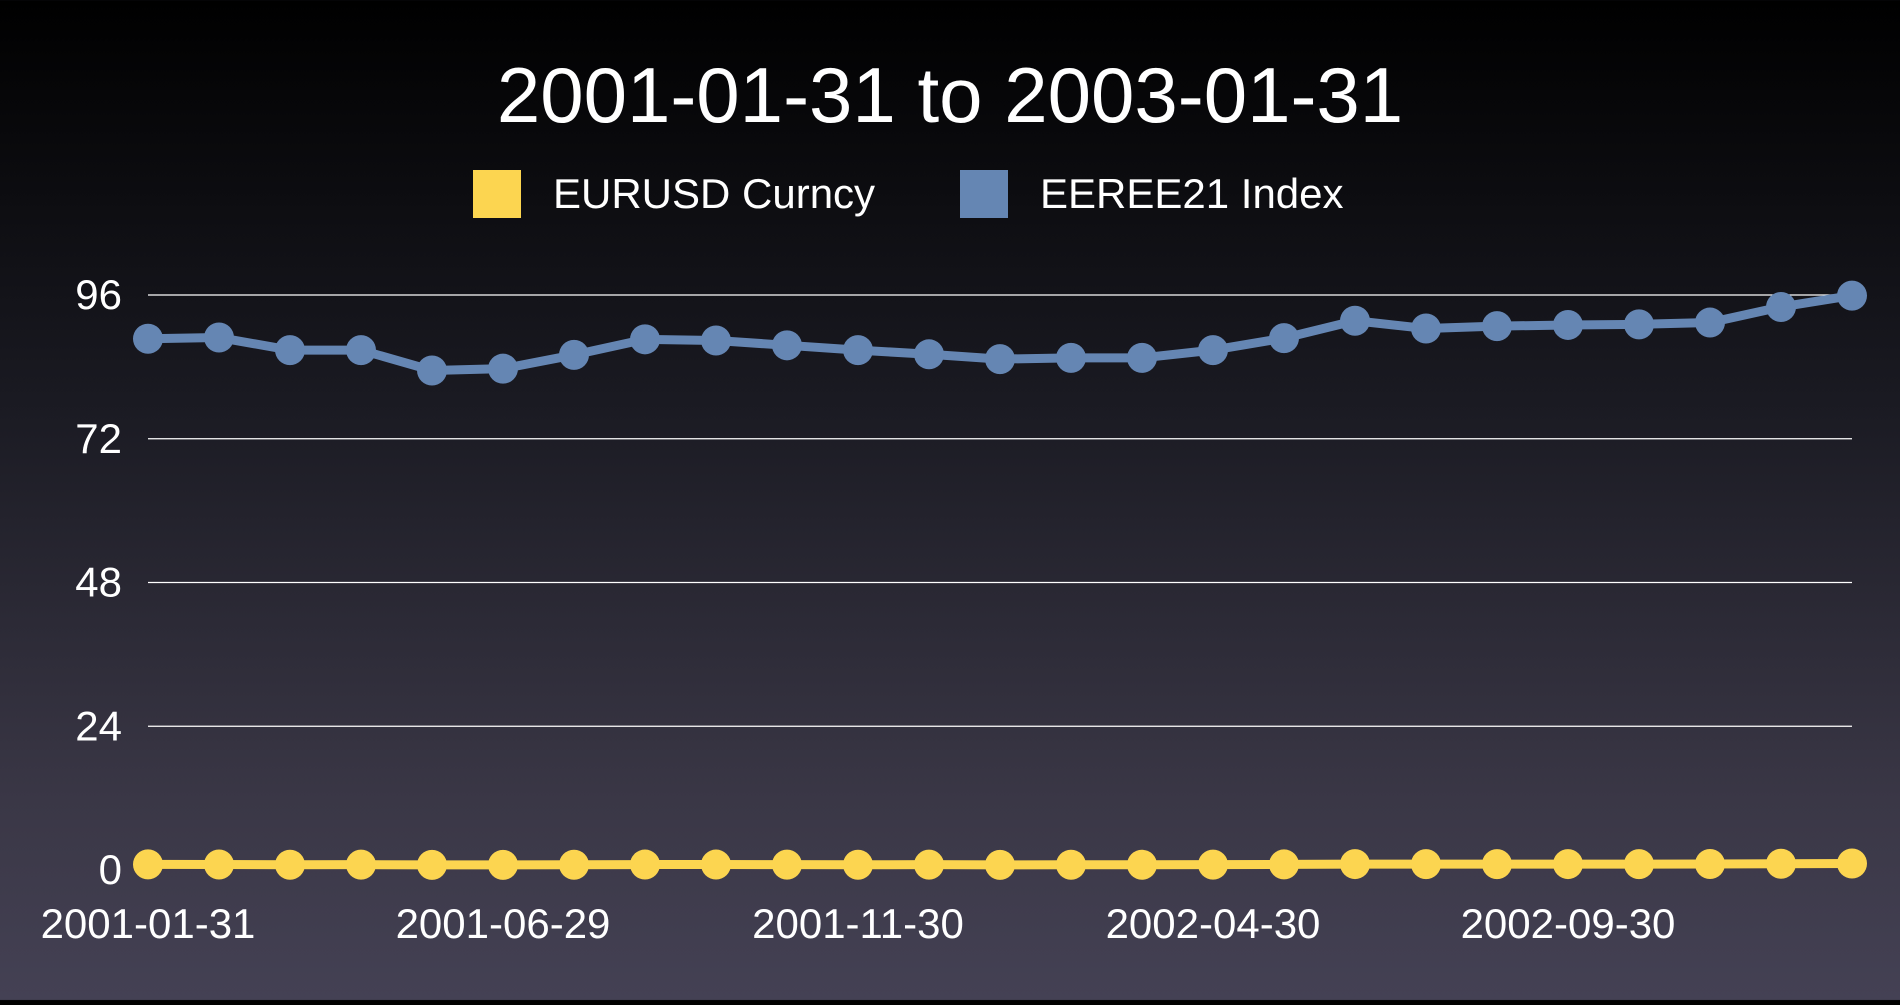 This screenshot has height=1005, width=1900. What do you see at coordinates (98, 438) in the screenshot?
I see `y-tick-label: 72` at bounding box center [98, 438].